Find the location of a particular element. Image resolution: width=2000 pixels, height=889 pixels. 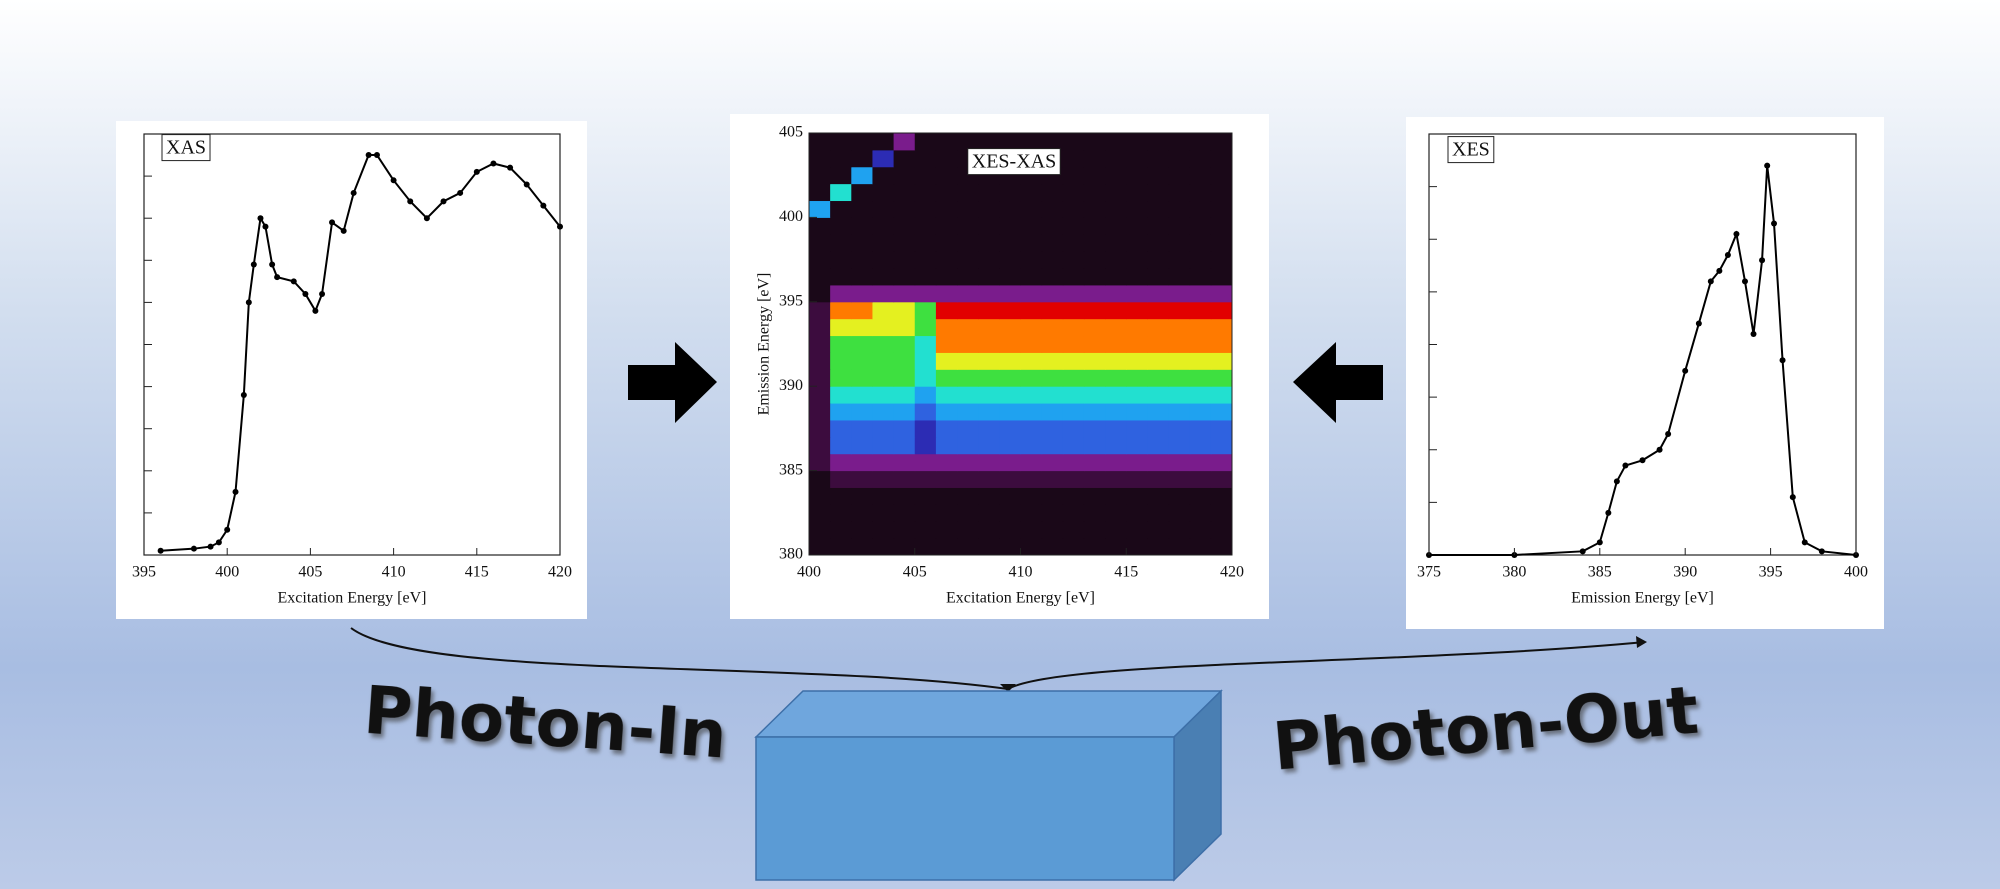

x-axis-label: Excitation Energy [eV] is located at coordinates (352, 598).